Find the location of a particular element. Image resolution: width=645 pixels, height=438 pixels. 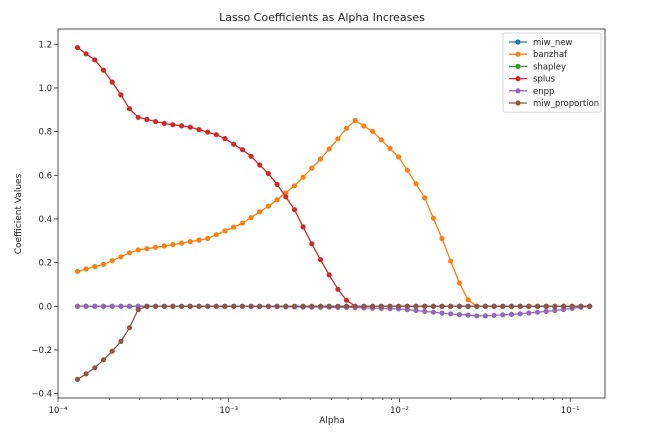

legend-item: enpp is located at coordinates (531, 92).